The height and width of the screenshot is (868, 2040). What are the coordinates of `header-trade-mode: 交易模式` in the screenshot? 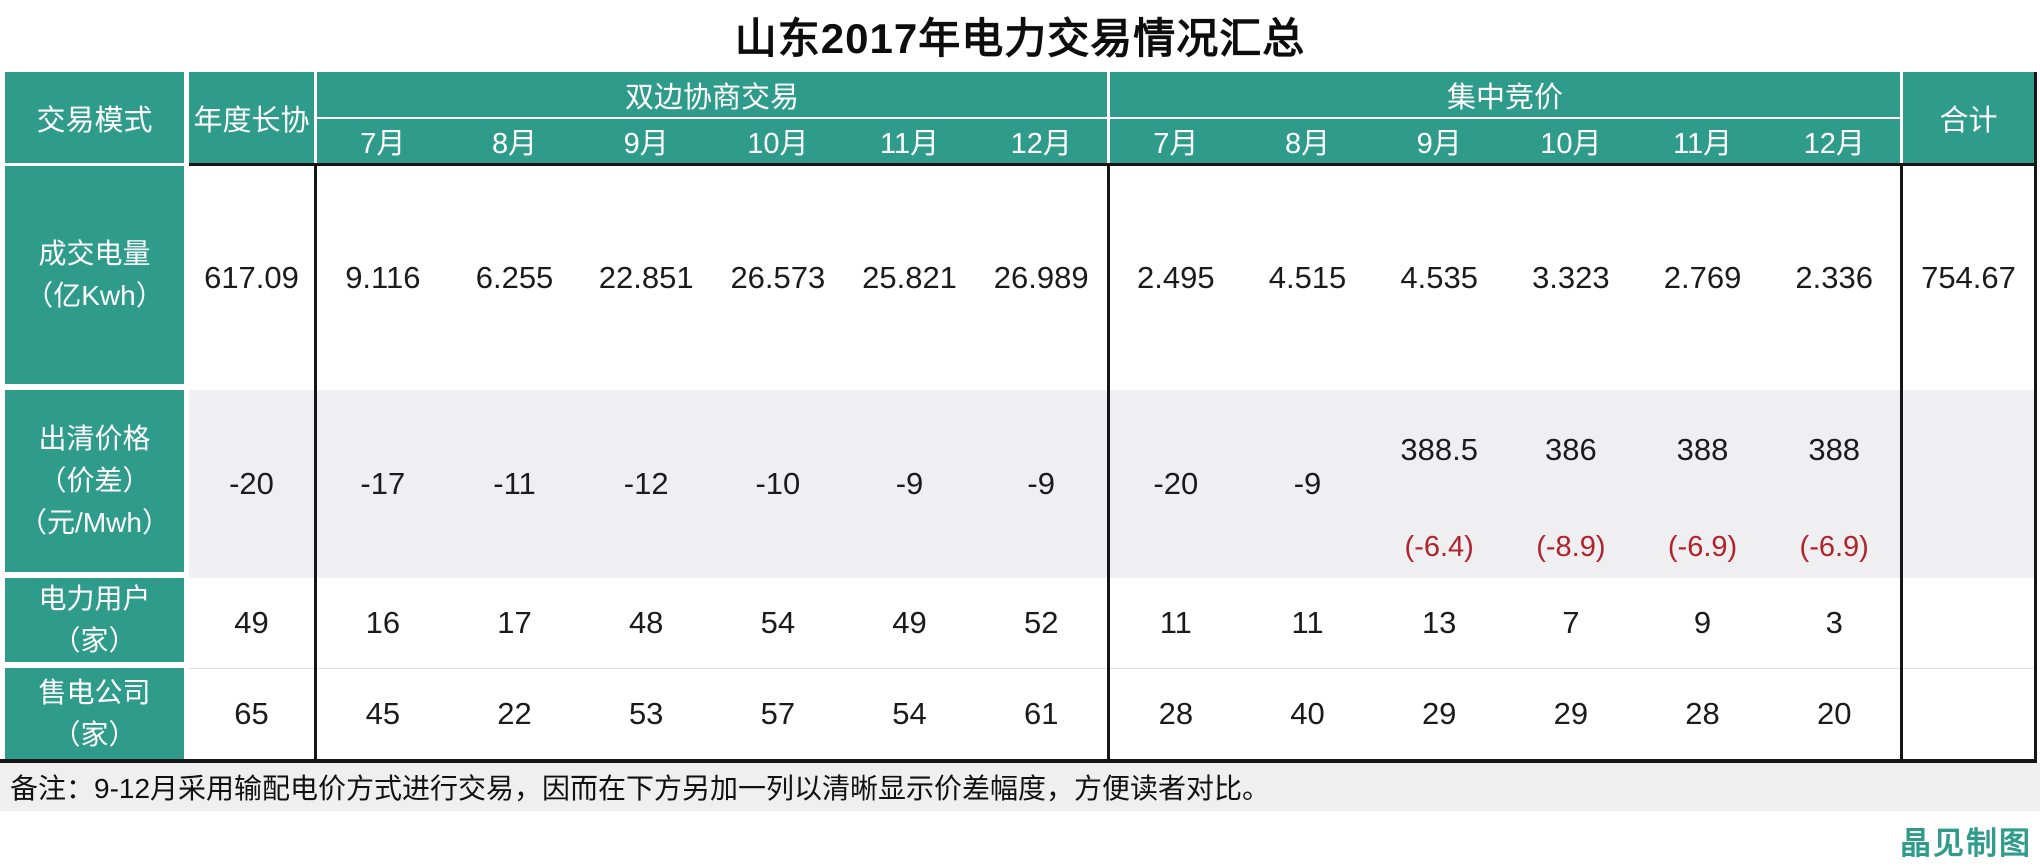 It's located at (94, 117).